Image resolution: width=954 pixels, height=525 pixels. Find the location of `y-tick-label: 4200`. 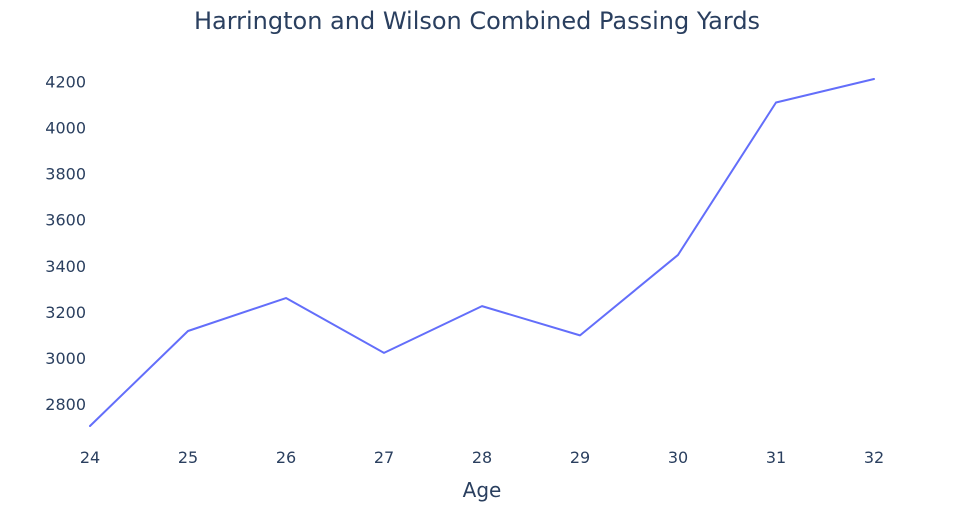

y-tick-label: 4200 is located at coordinates (65, 81).